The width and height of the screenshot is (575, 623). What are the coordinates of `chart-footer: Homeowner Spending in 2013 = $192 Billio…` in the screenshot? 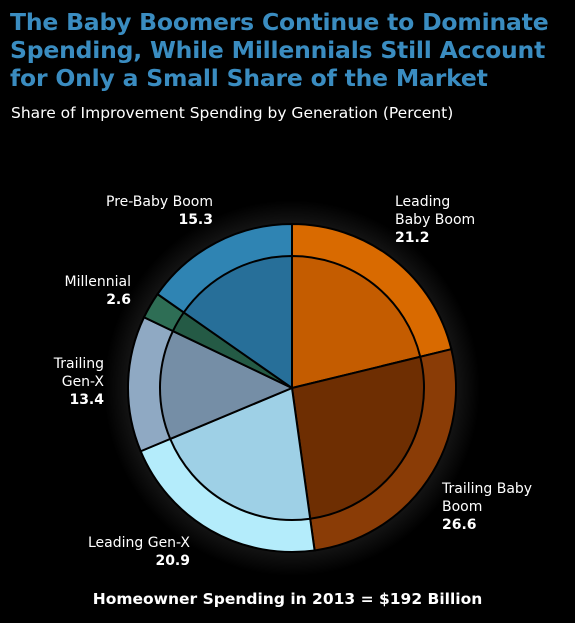 It's located at (287, 599).